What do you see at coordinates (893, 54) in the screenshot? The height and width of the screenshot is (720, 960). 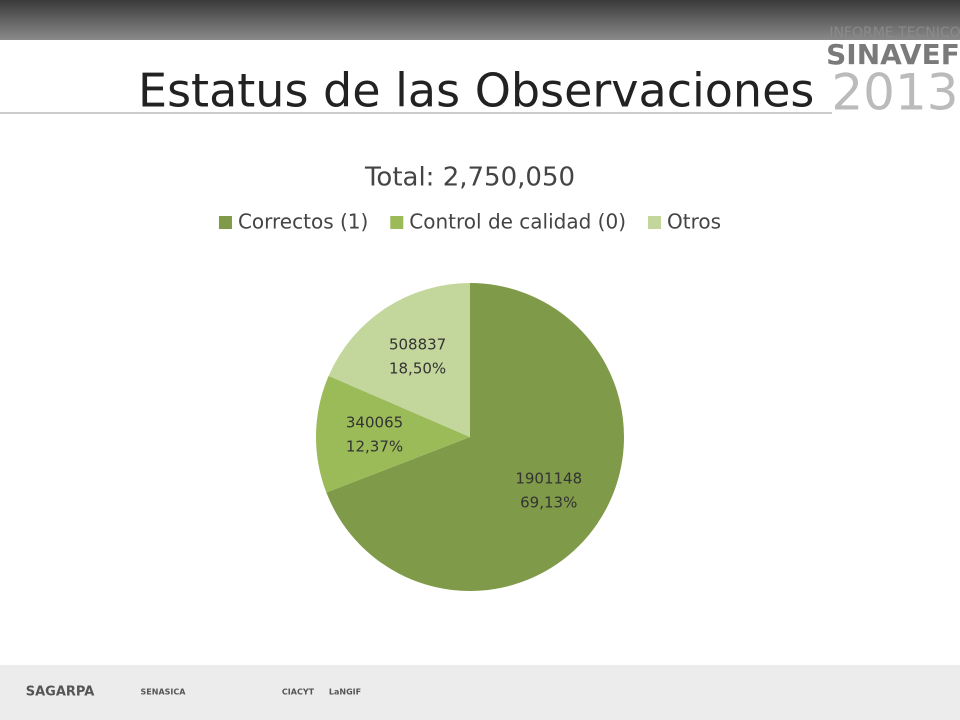 I see `logo-name: SINAVEF` at bounding box center [893, 54].